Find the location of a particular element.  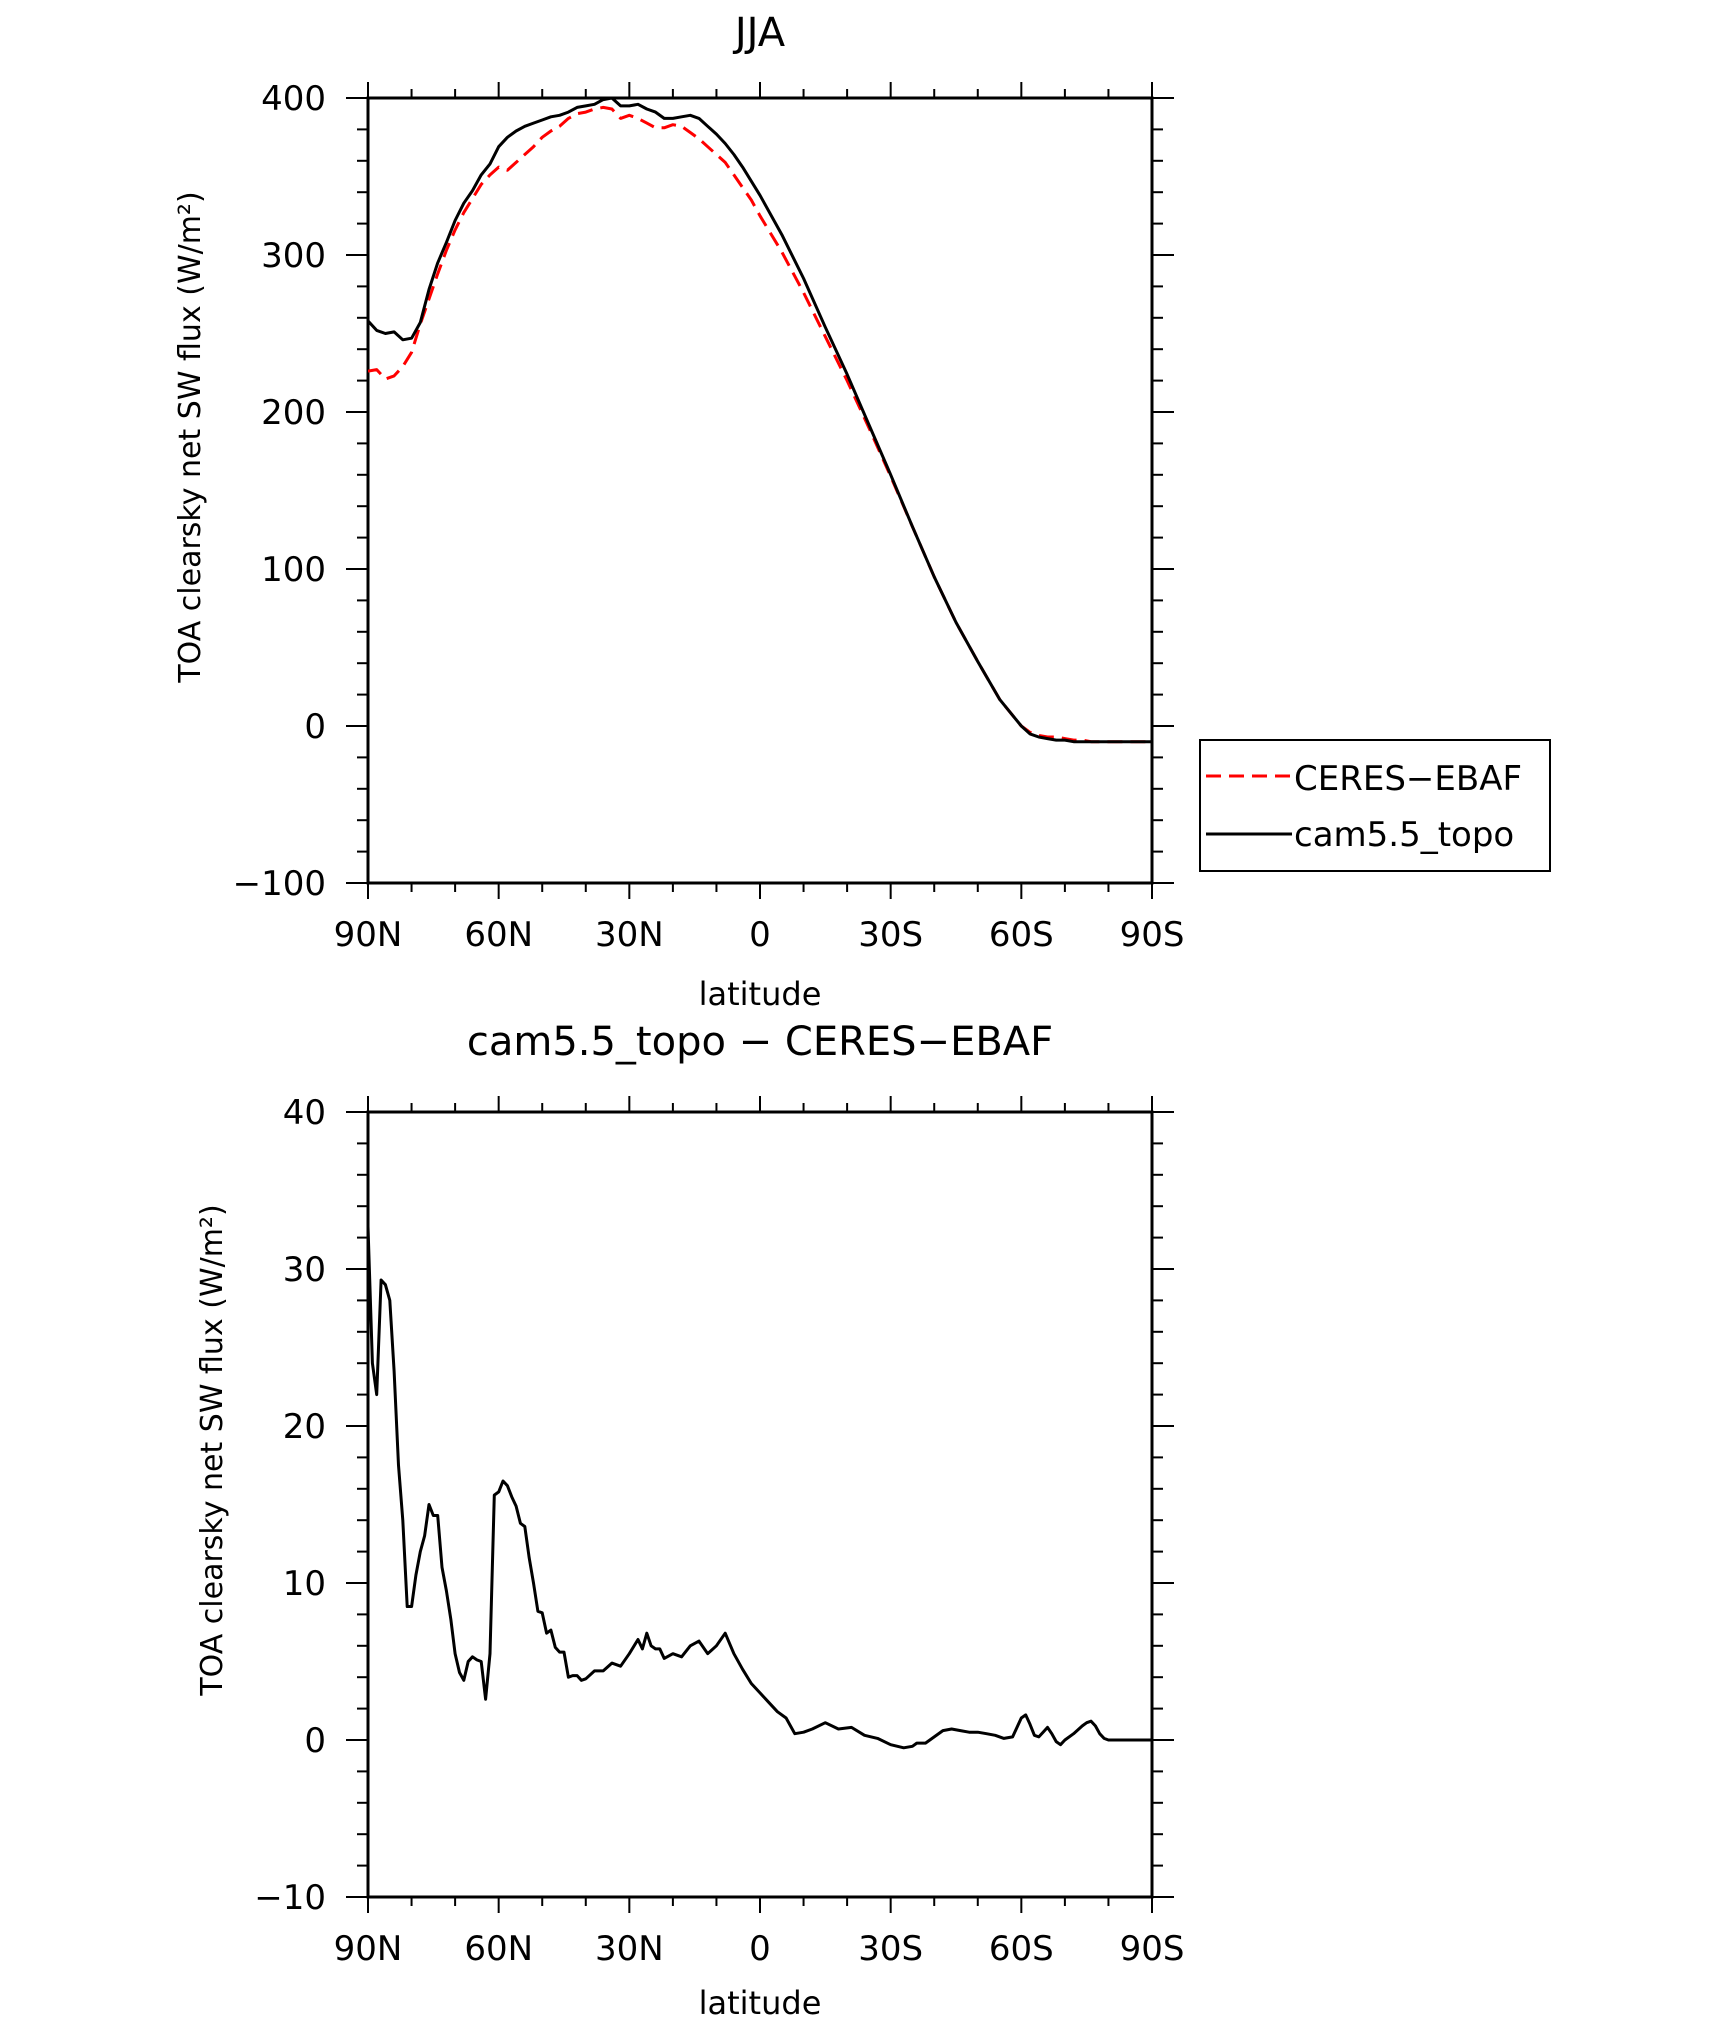

top-series-ceres-ebaf is located at coordinates (760, 424).